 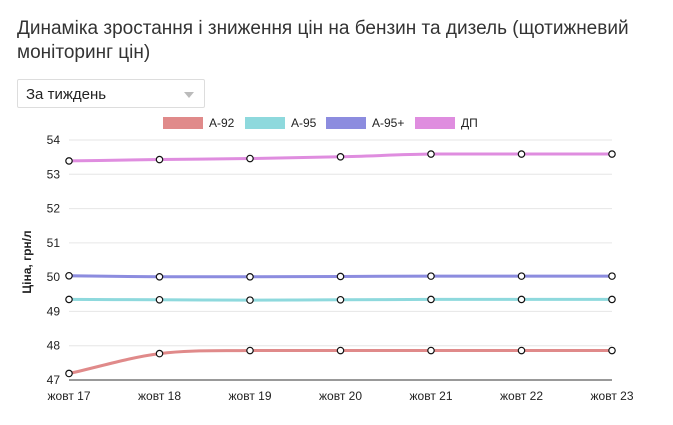 What do you see at coordinates (54, 174) in the screenshot?
I see `y-tick-label: 53` at bounding box center [54, 174].